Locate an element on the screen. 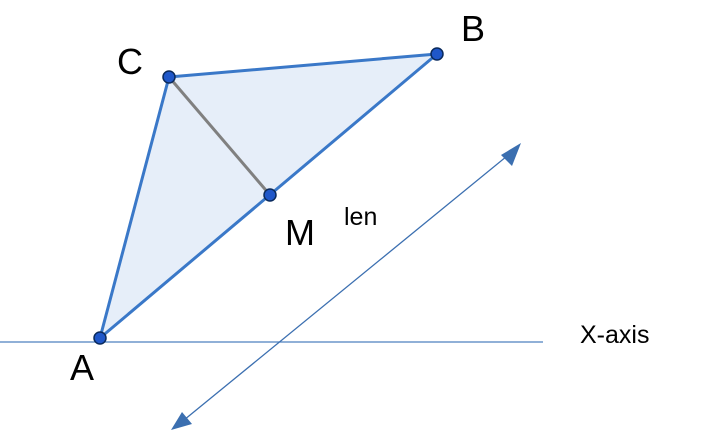 The width and height of the screenshot is (719, 443). label-x-axis: X-axis is located at coordinates (614, 335).